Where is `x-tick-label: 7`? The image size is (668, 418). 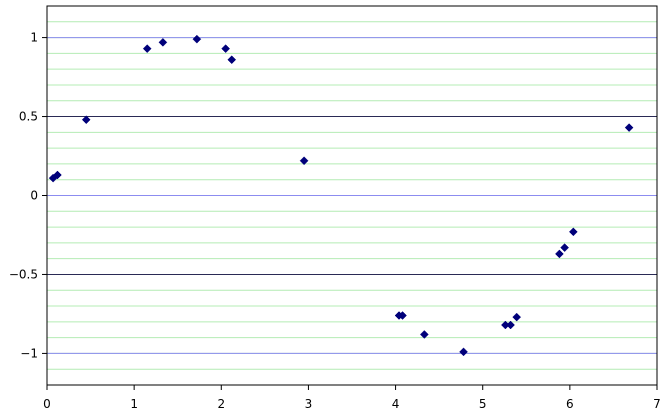 x-tick-label: 7 is located at coordinates (657, 404).